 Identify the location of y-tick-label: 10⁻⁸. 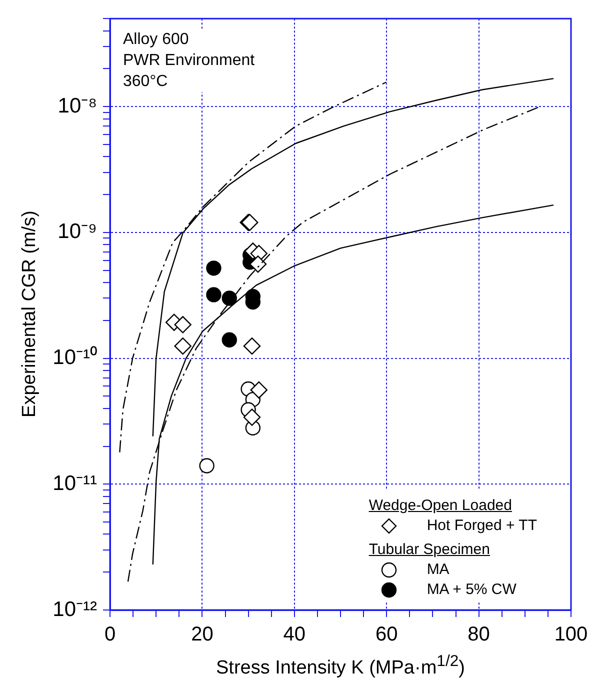
(77, 106).